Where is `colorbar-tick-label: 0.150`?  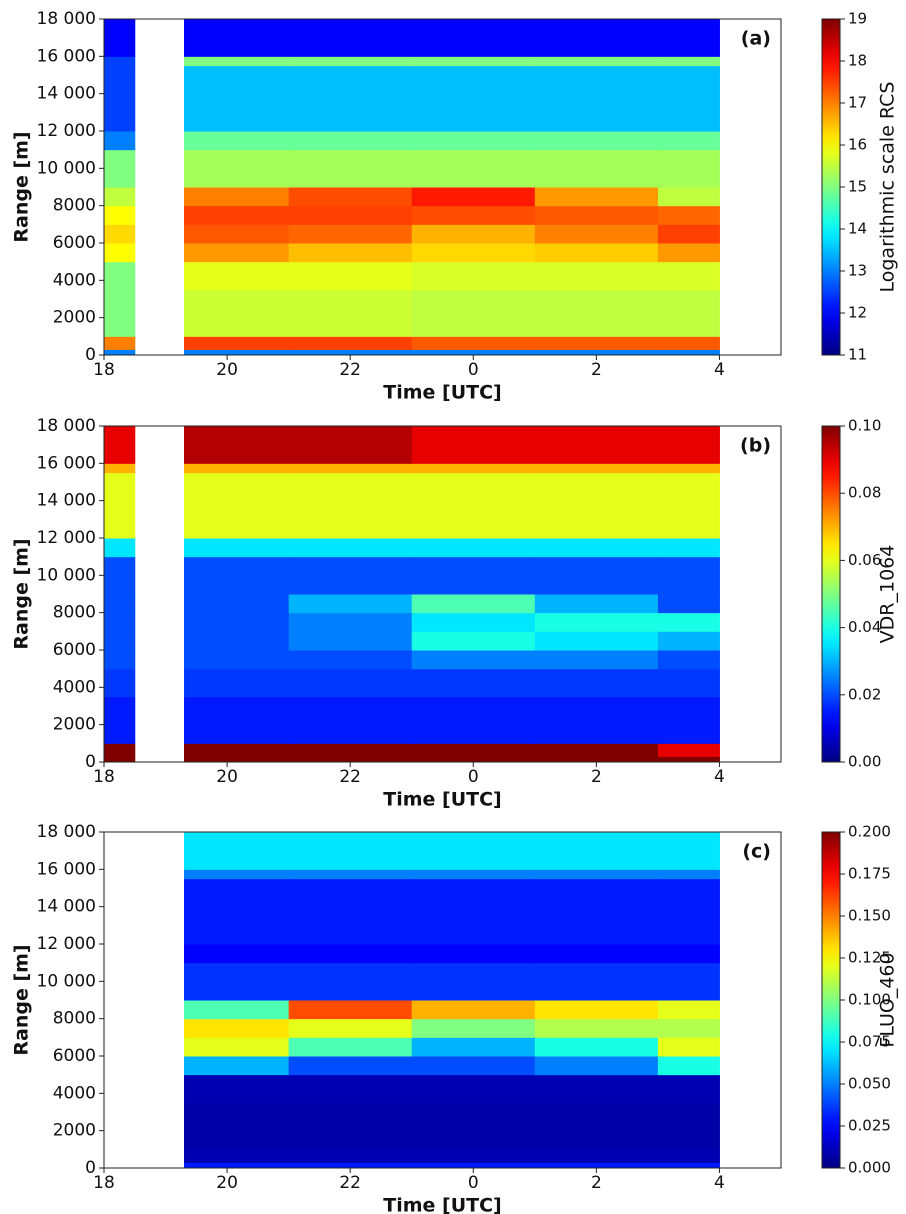
colorbar-tick-label: 0.150 is located at coordinates (869, 916).